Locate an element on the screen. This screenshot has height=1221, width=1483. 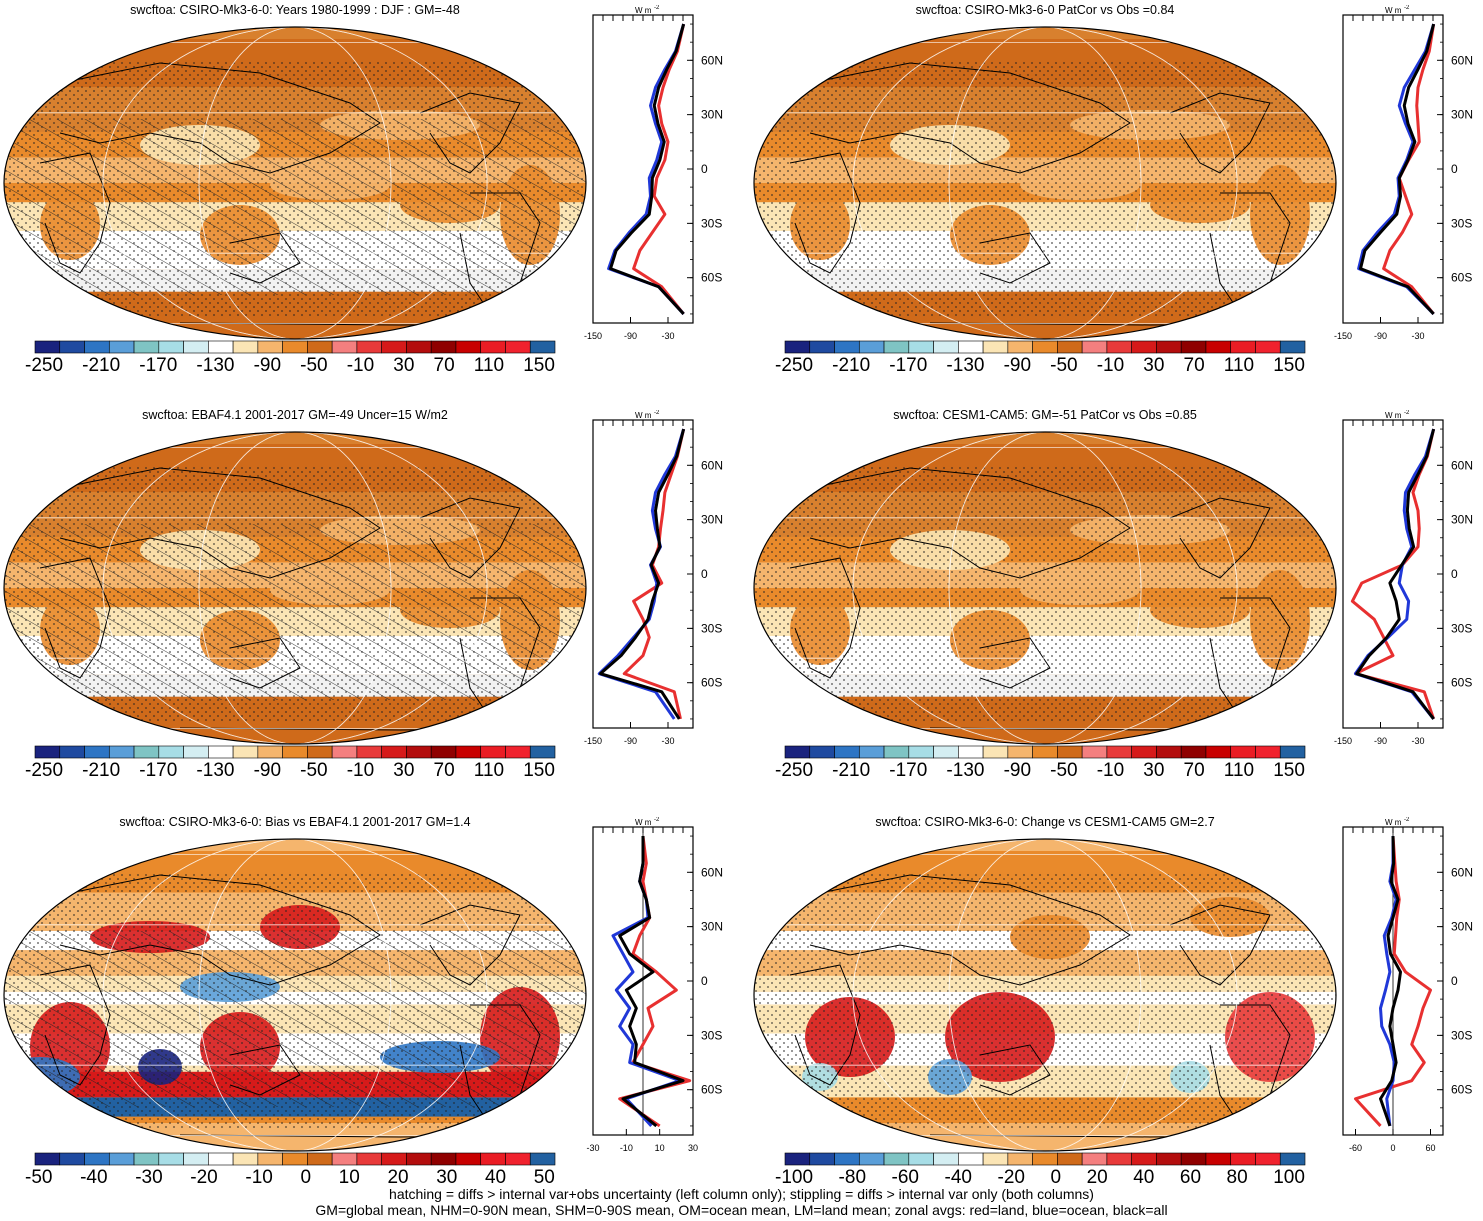
lat-tick-label: 30S is located at coordinates (1461, 628).